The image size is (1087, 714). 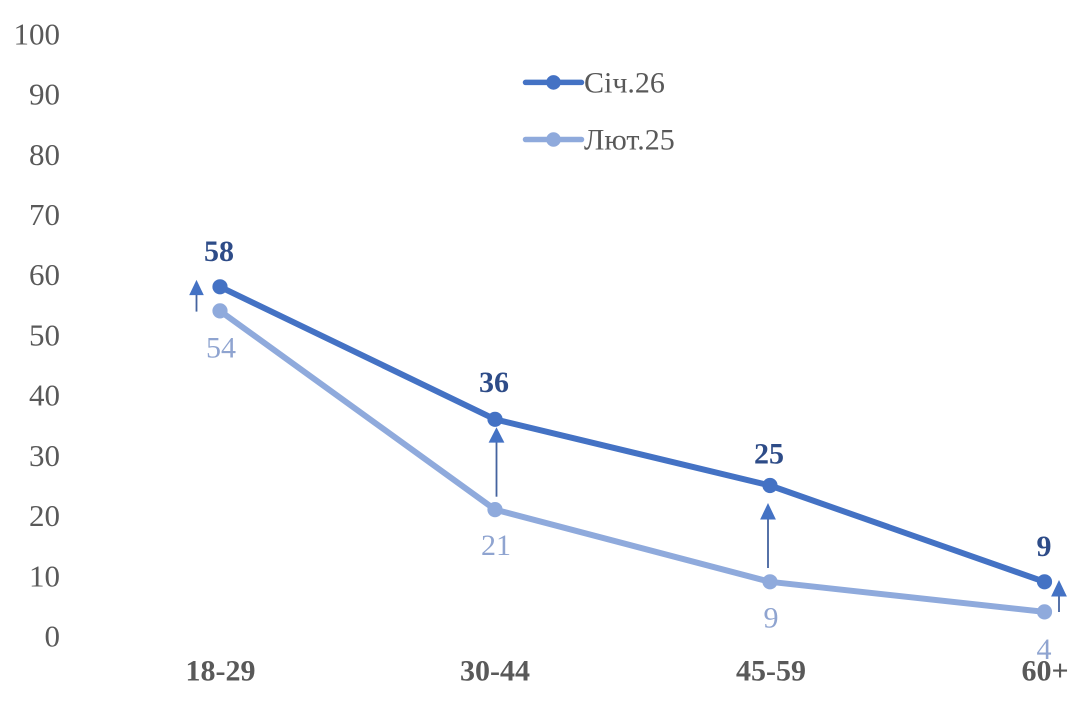 What do you see at coordinates (769, 454) in the screenshot?
I see `svg-text: 25` at bounding box center [769, 454].